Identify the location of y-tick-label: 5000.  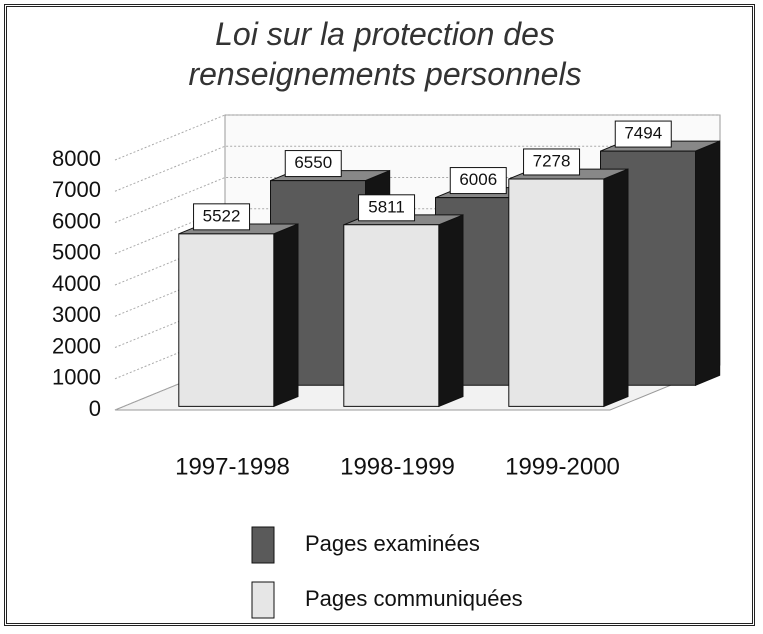
(76, 252).